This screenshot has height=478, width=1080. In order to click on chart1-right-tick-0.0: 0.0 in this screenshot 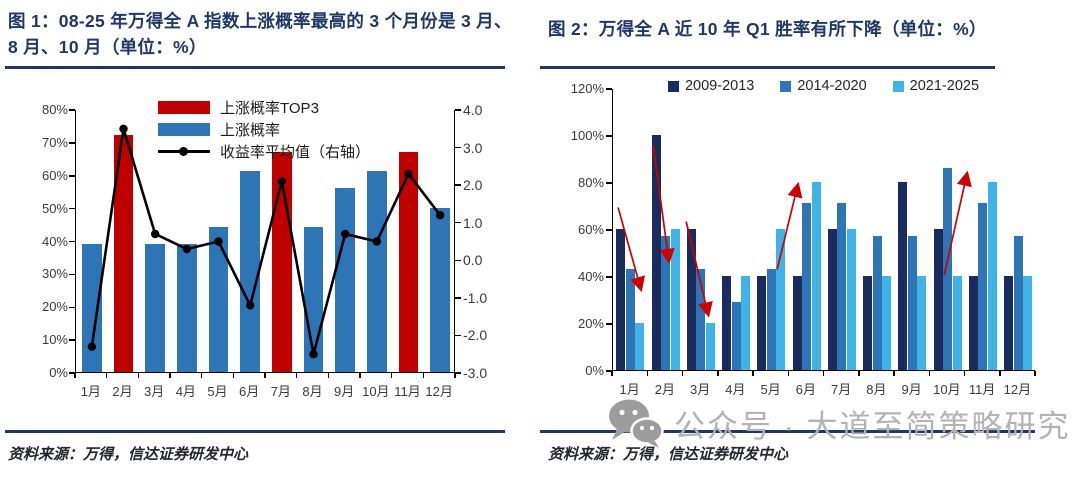, I will do `click(473, 260)`.